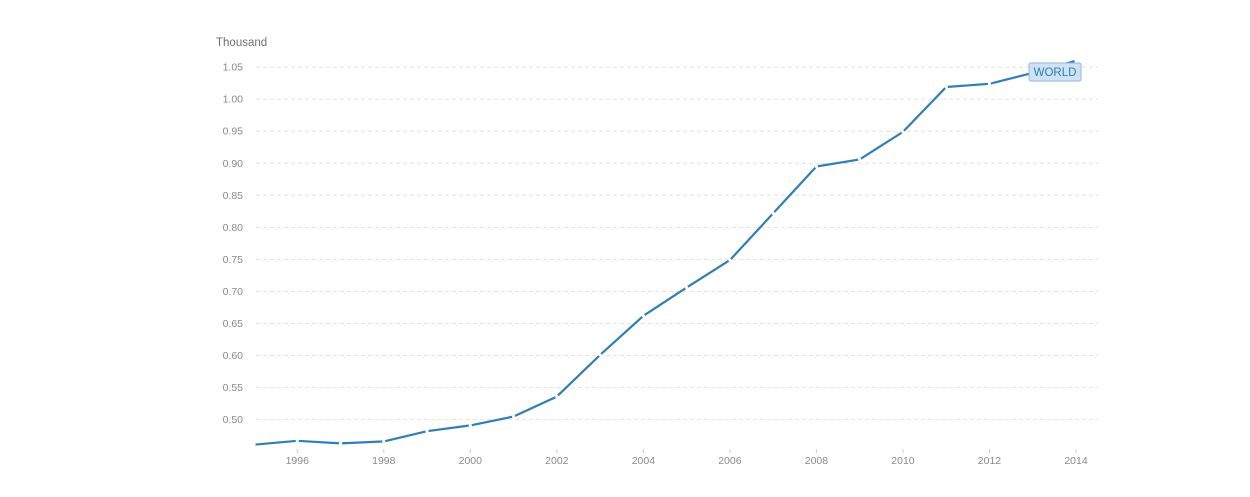  Describe the element at coordinates (298, 461) in the screenshot. I see `x-tick-label: 1996` at that location.